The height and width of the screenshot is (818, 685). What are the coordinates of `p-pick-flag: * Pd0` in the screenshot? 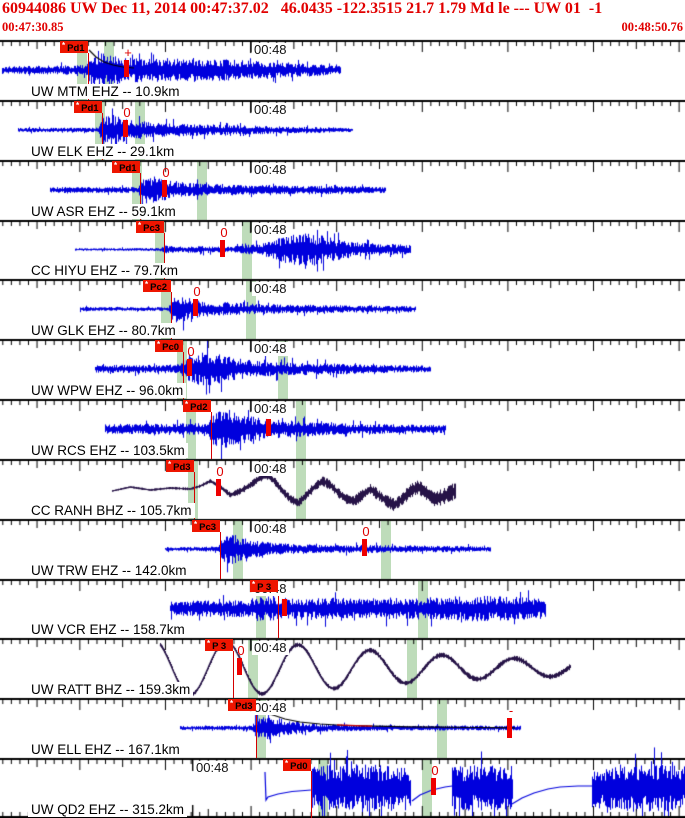 It's located at (297, 765).